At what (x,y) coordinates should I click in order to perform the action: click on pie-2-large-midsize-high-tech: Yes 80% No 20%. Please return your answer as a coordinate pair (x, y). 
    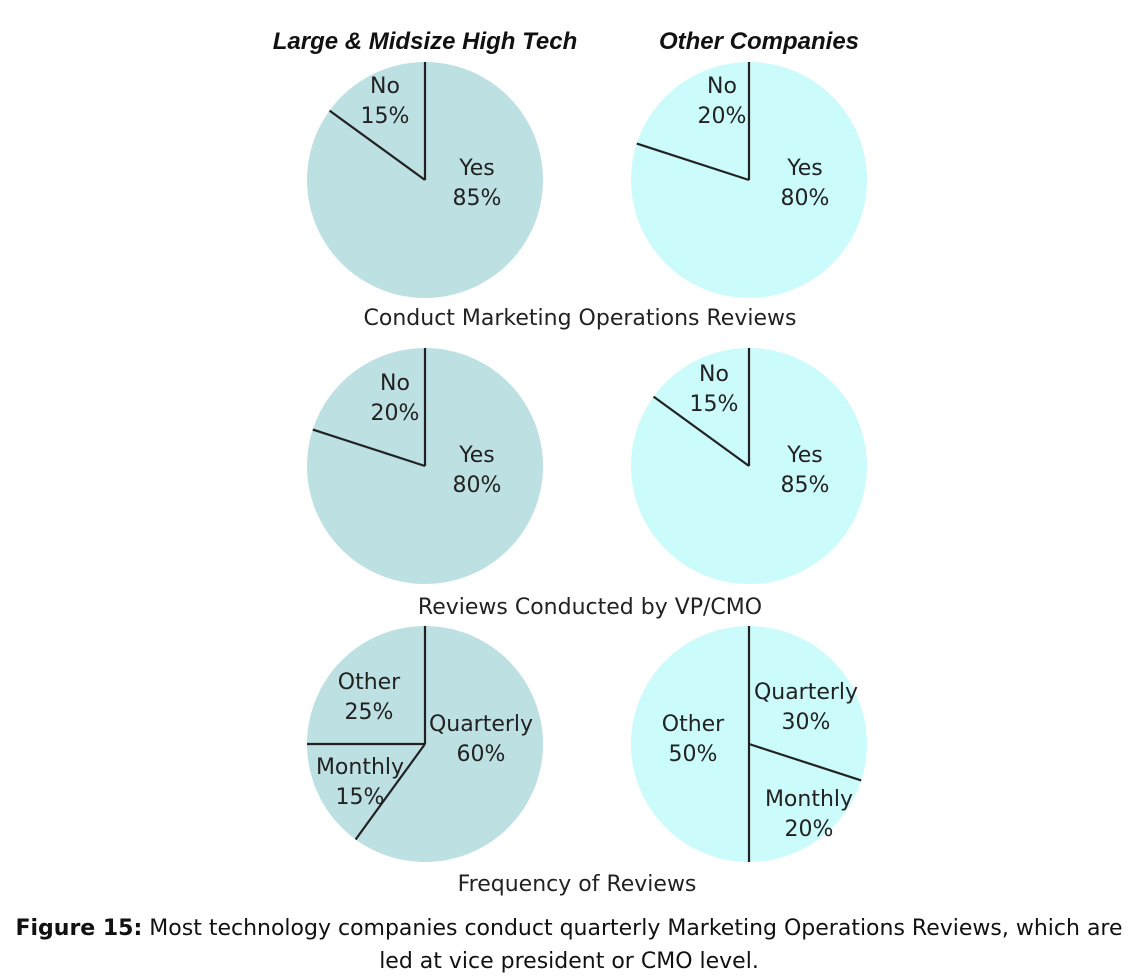
    Looking at the image, I should click on (425, 466).